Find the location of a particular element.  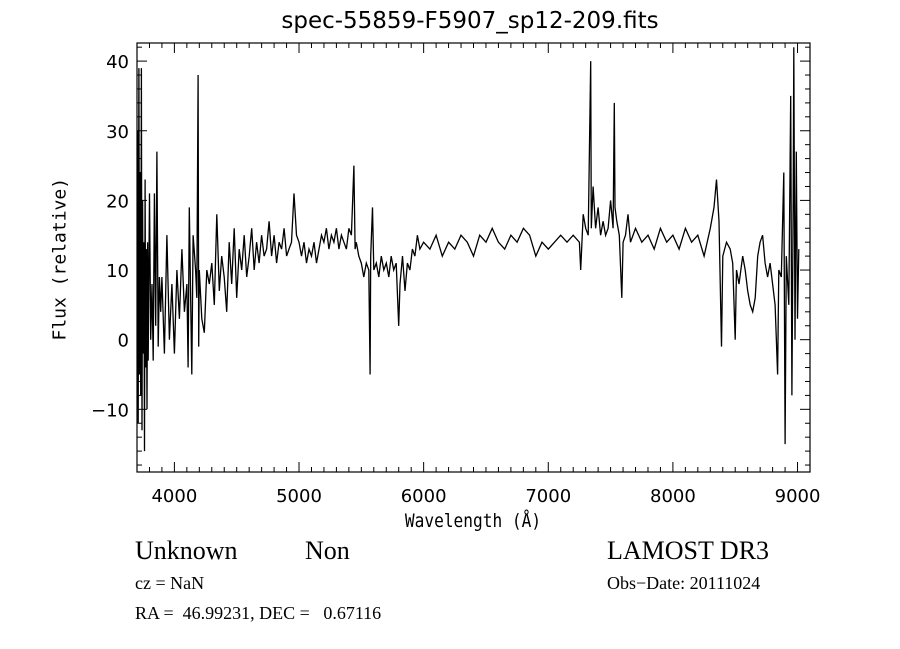

x-tick-label: 5000 is located at coordinates (299, 496).